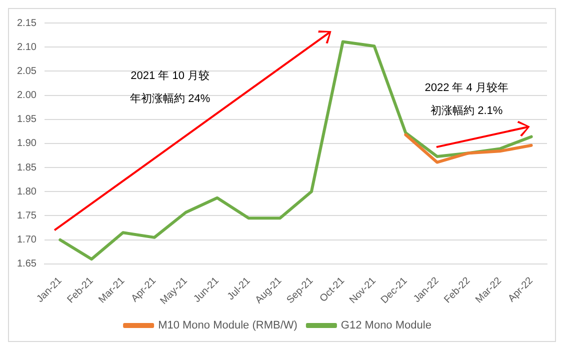  I want to click on y-tick-label: 1.70, so click(26, 240).